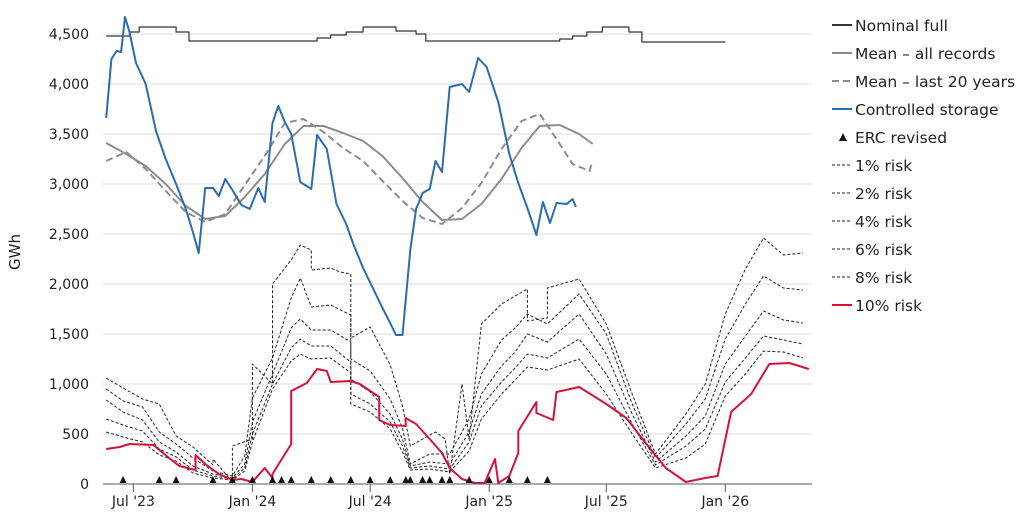  Describe the element at coordinates (883, 222) in the screenshot. I see `legend-label: 4% risk` at that location.